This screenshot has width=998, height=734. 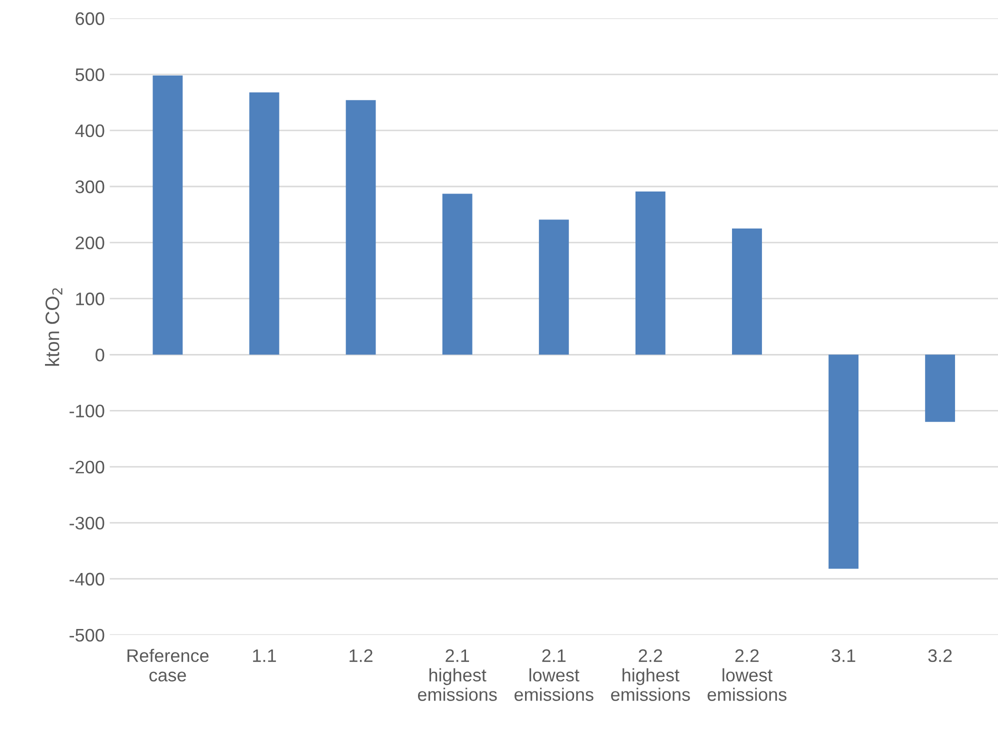 What do you see at coordinates (457, 675) in the screenshot?
I see `x-tick-label: 2.1 highest emissions` at bounding box center [457, 675].